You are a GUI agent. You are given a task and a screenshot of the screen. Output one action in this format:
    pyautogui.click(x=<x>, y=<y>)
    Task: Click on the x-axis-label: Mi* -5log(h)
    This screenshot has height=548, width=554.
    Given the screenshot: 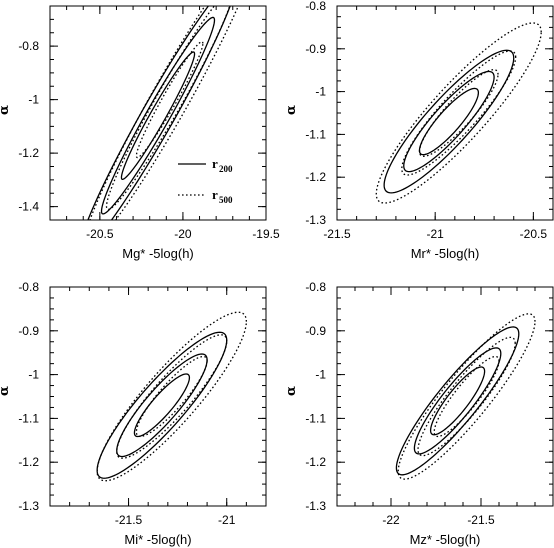 What is the action you would take?
    pyautogui.click(x=157, y=539)
    